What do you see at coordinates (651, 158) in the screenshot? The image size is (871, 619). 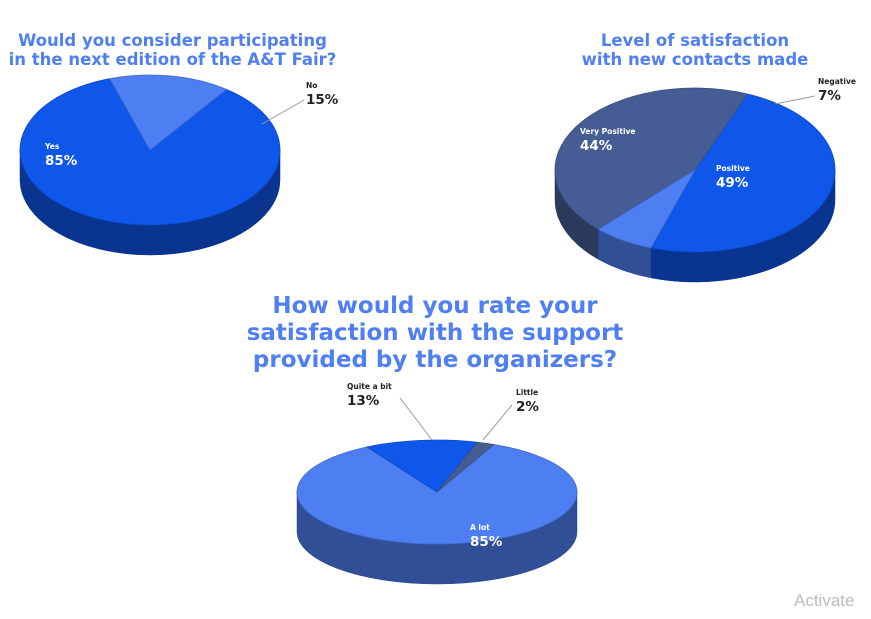 I see `pie-slice-very-positive` at bounding box center [651, 158].